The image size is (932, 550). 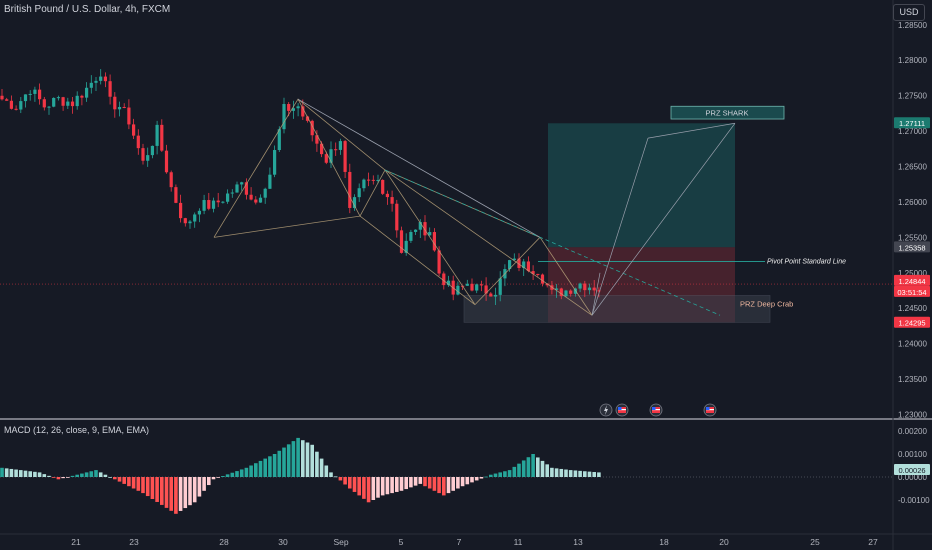 What do you see at coordinates (912, 166) in the screenshot?
I see `price-tick: 1.26500` at bounding box center [912, 166].